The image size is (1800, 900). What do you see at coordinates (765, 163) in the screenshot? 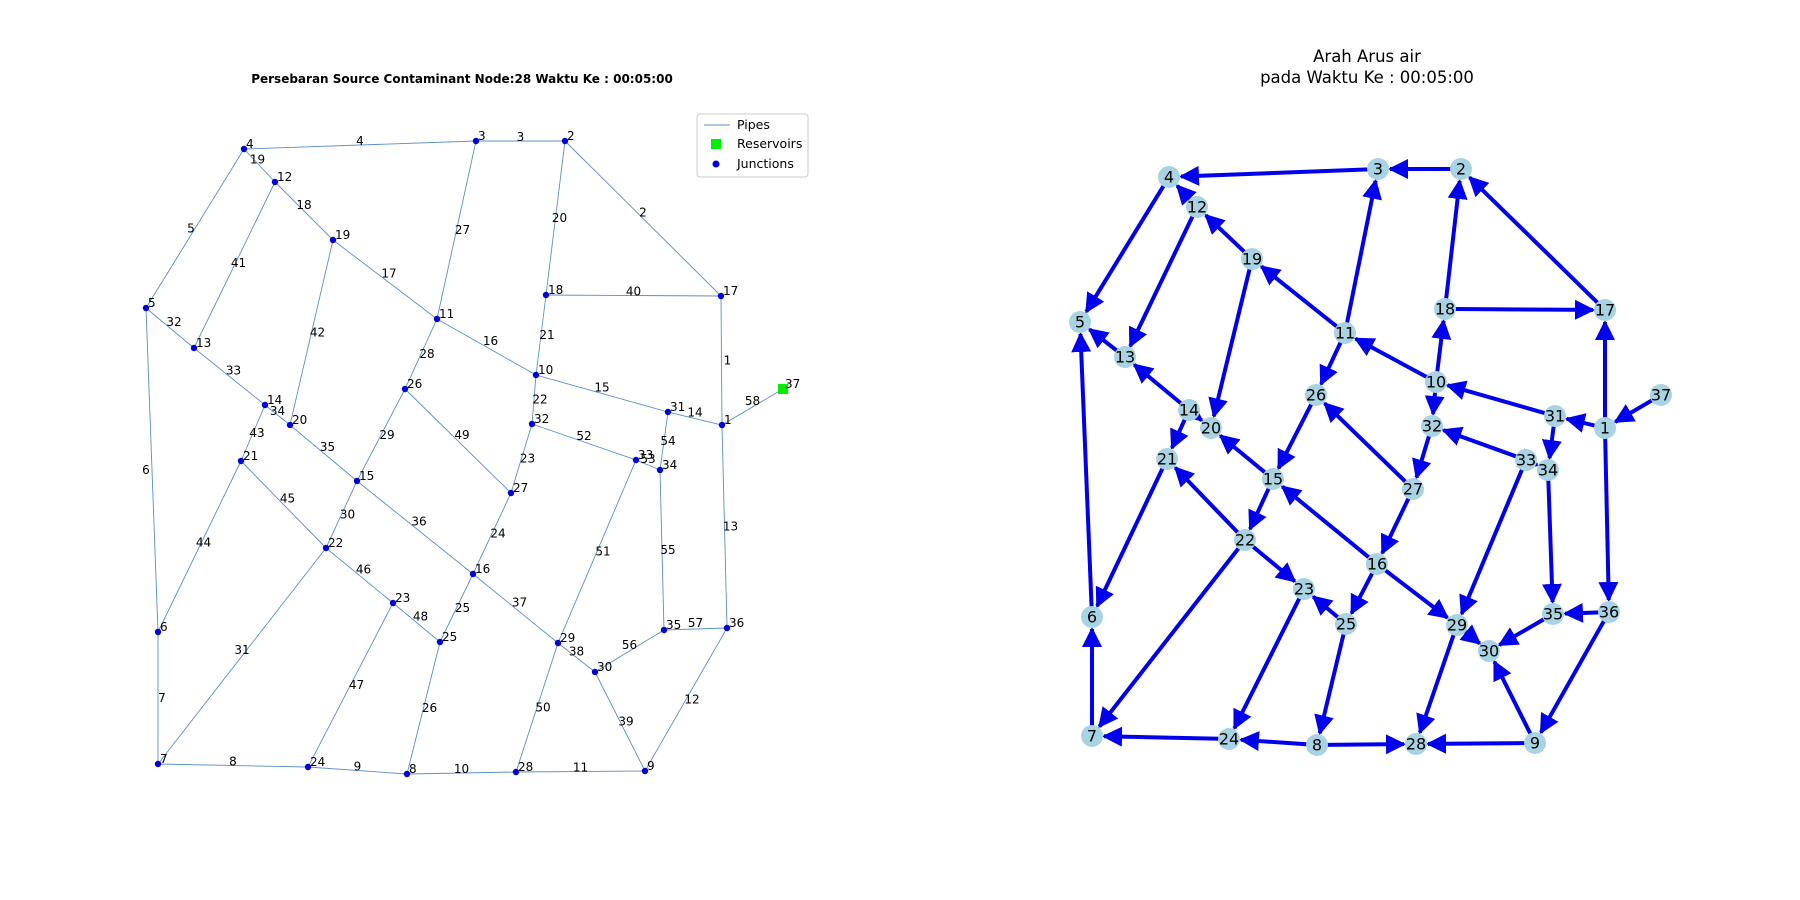
I see `legend-junctions-label: Junctions` at bounding box center [765, 163].